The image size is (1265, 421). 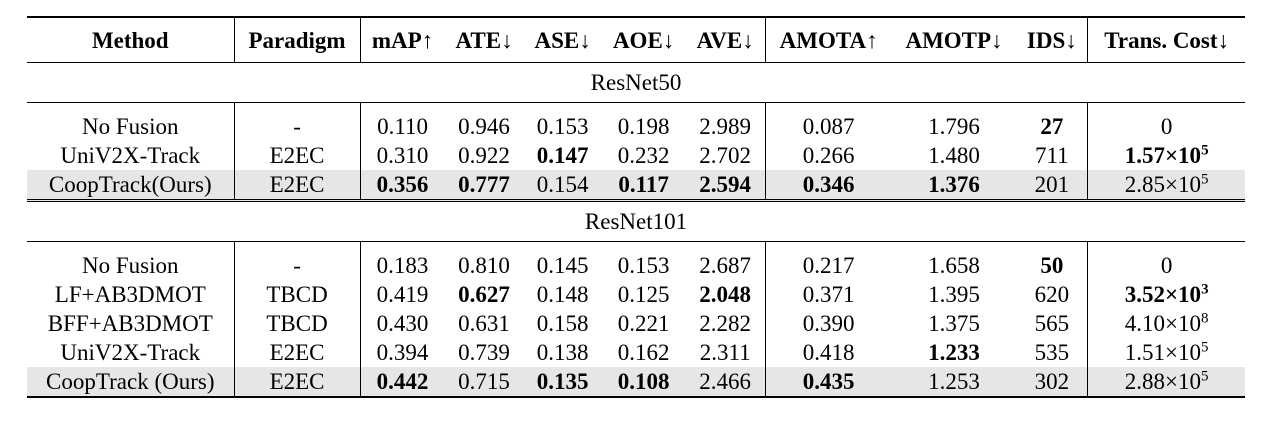 What do you see at coordinates (131, 294) in the screenshot?
I see `method-cell: LF+AB3DMOT` at bounding box center [131, 294].